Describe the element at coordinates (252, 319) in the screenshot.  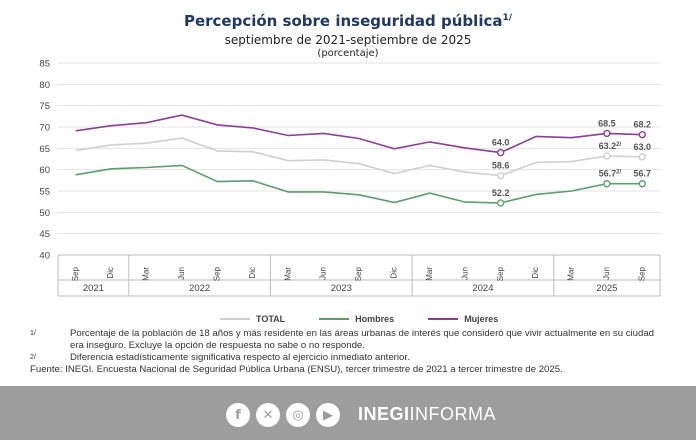
I see `legend-item-total: TOTAL` at that location.